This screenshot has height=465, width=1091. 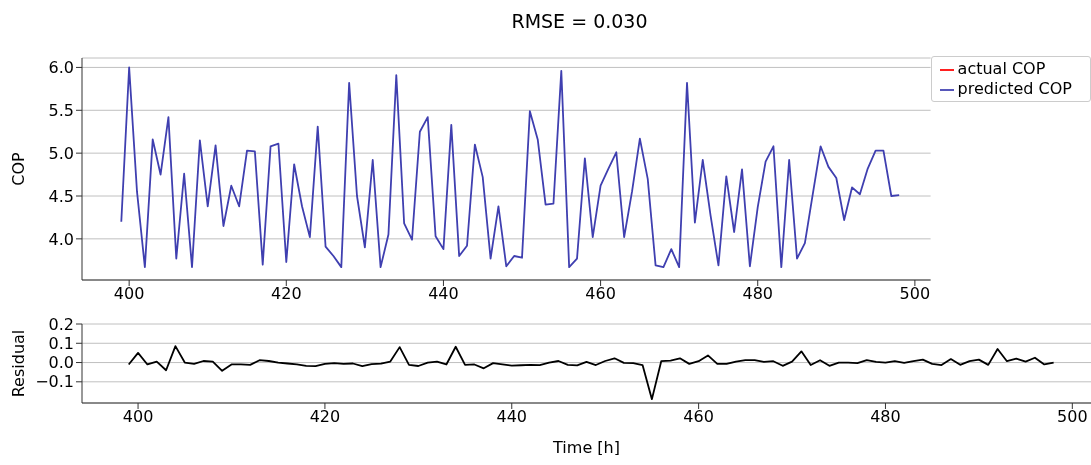 What do you see at coordinates (61, 68) in the screenshot?
I see `y-tick-label: 6.0` at bounding box center [61, 68].